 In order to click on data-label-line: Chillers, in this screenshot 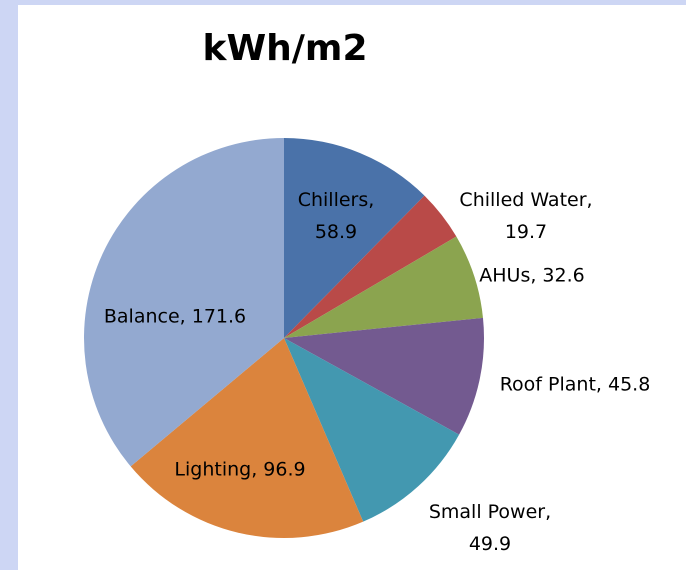, I will do `click(336, 200)`.